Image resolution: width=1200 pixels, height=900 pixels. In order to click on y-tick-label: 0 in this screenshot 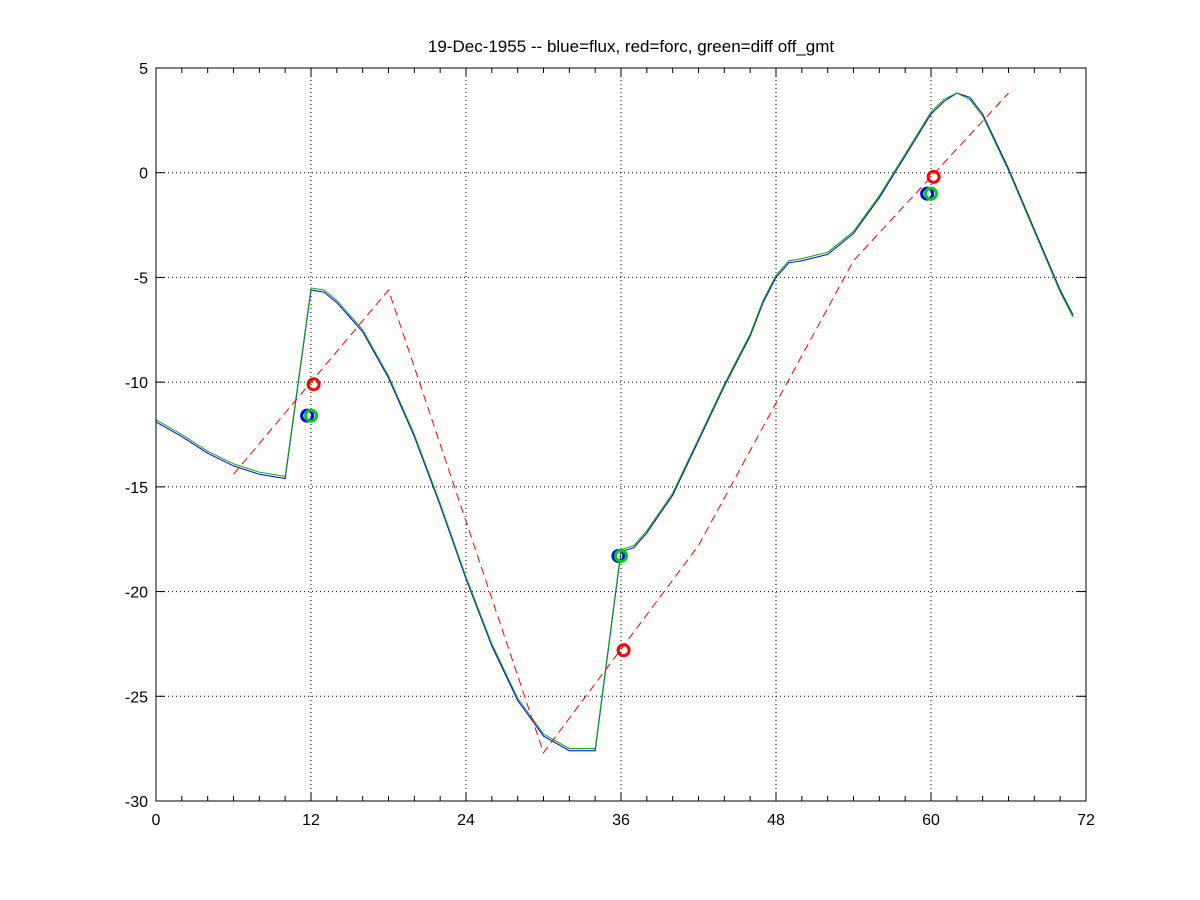, I will do `click(143, 174)`.